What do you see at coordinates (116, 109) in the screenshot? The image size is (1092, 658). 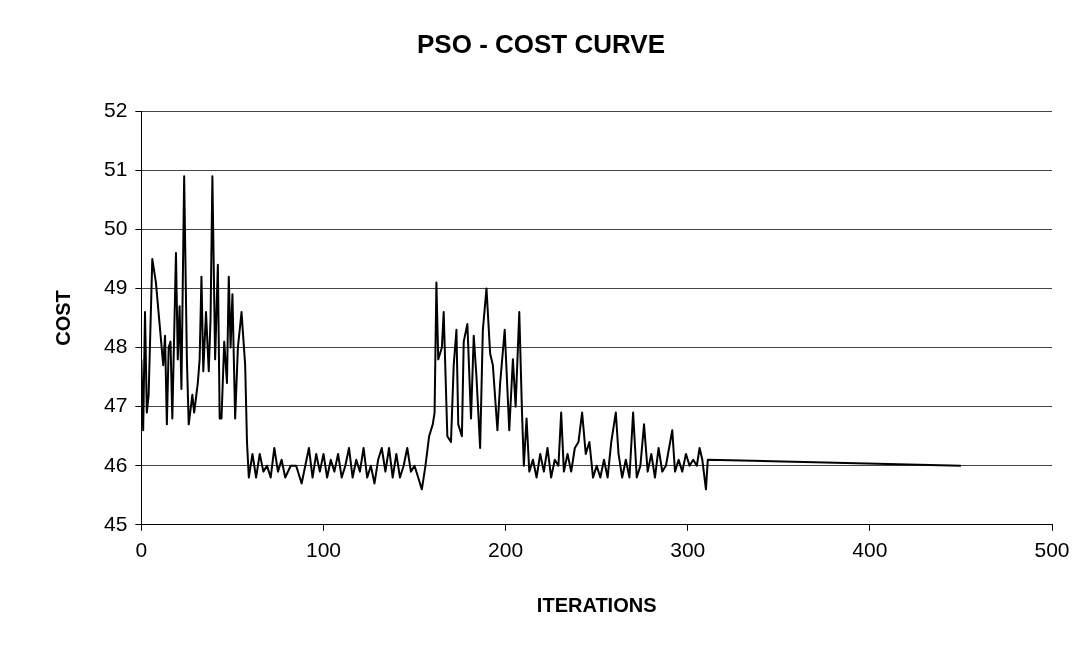 I see `y-tick-label: 52` at bounding box center [116, 109].